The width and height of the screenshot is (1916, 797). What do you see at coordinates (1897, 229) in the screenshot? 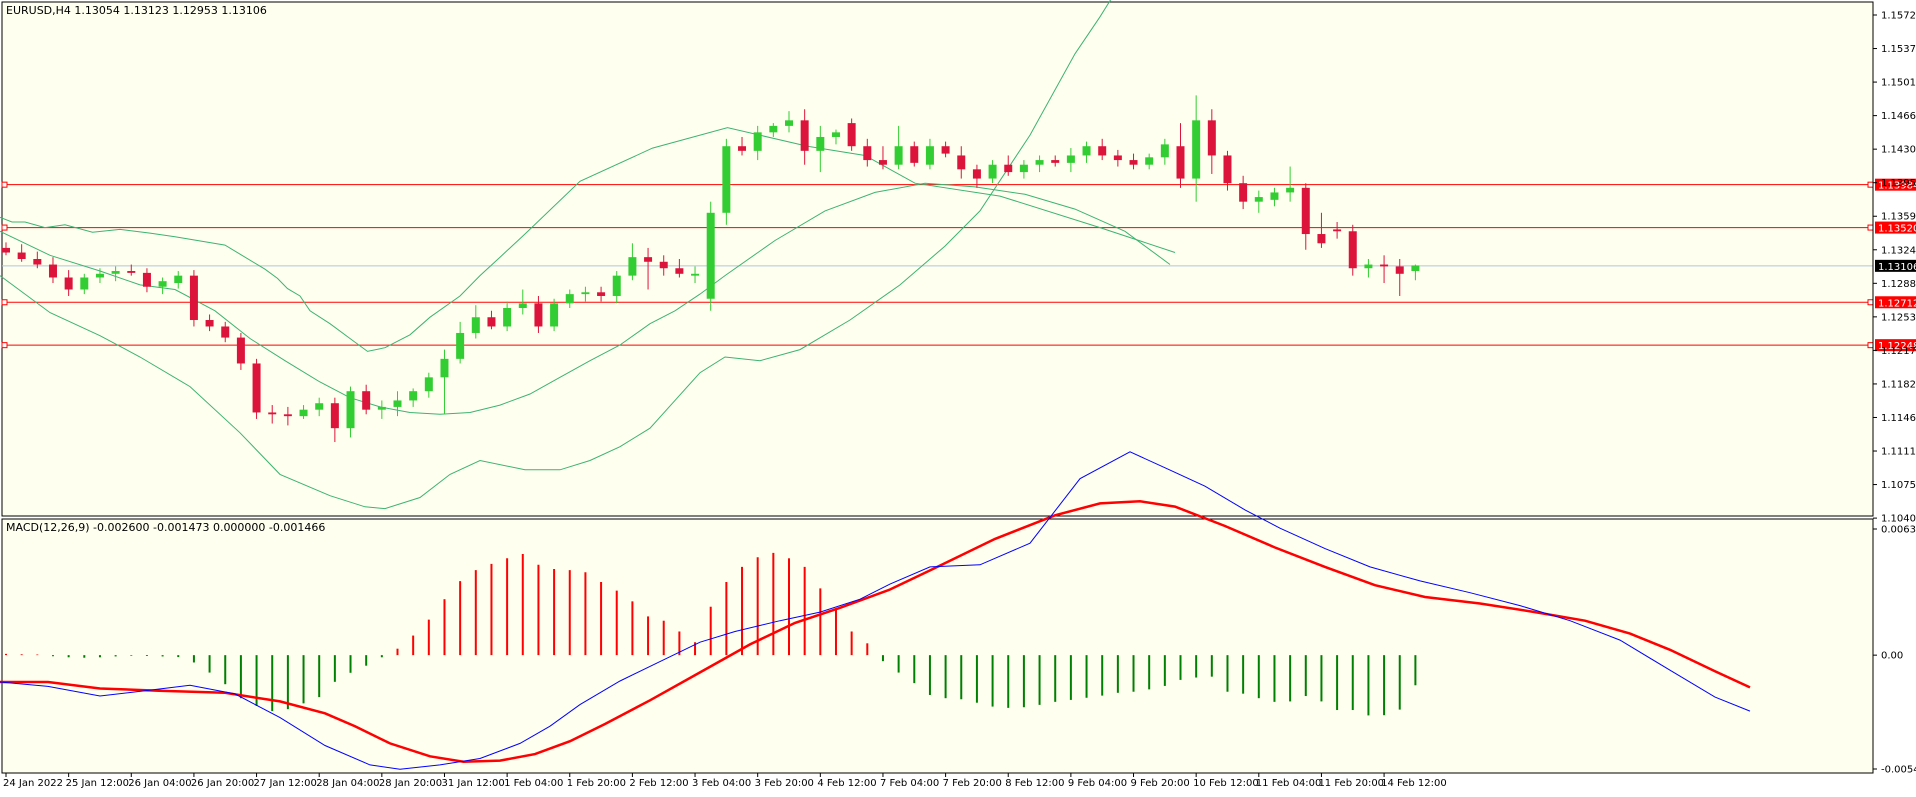
I see `level-price-label: 1.13520` at bounding box center [1897, 229].